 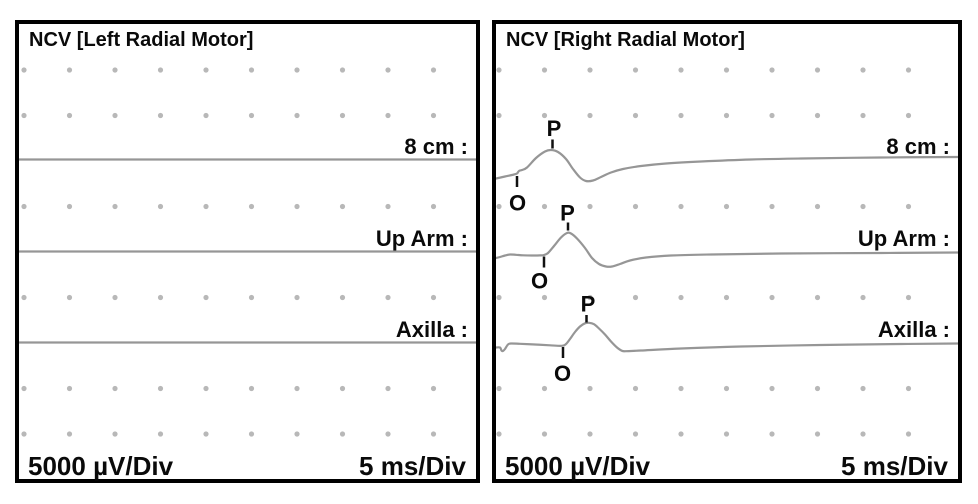 What do you see at coordinates (727, 247) in the screenshot?
I see `trace-up-arm: OP` at bounding box center [727, 247].